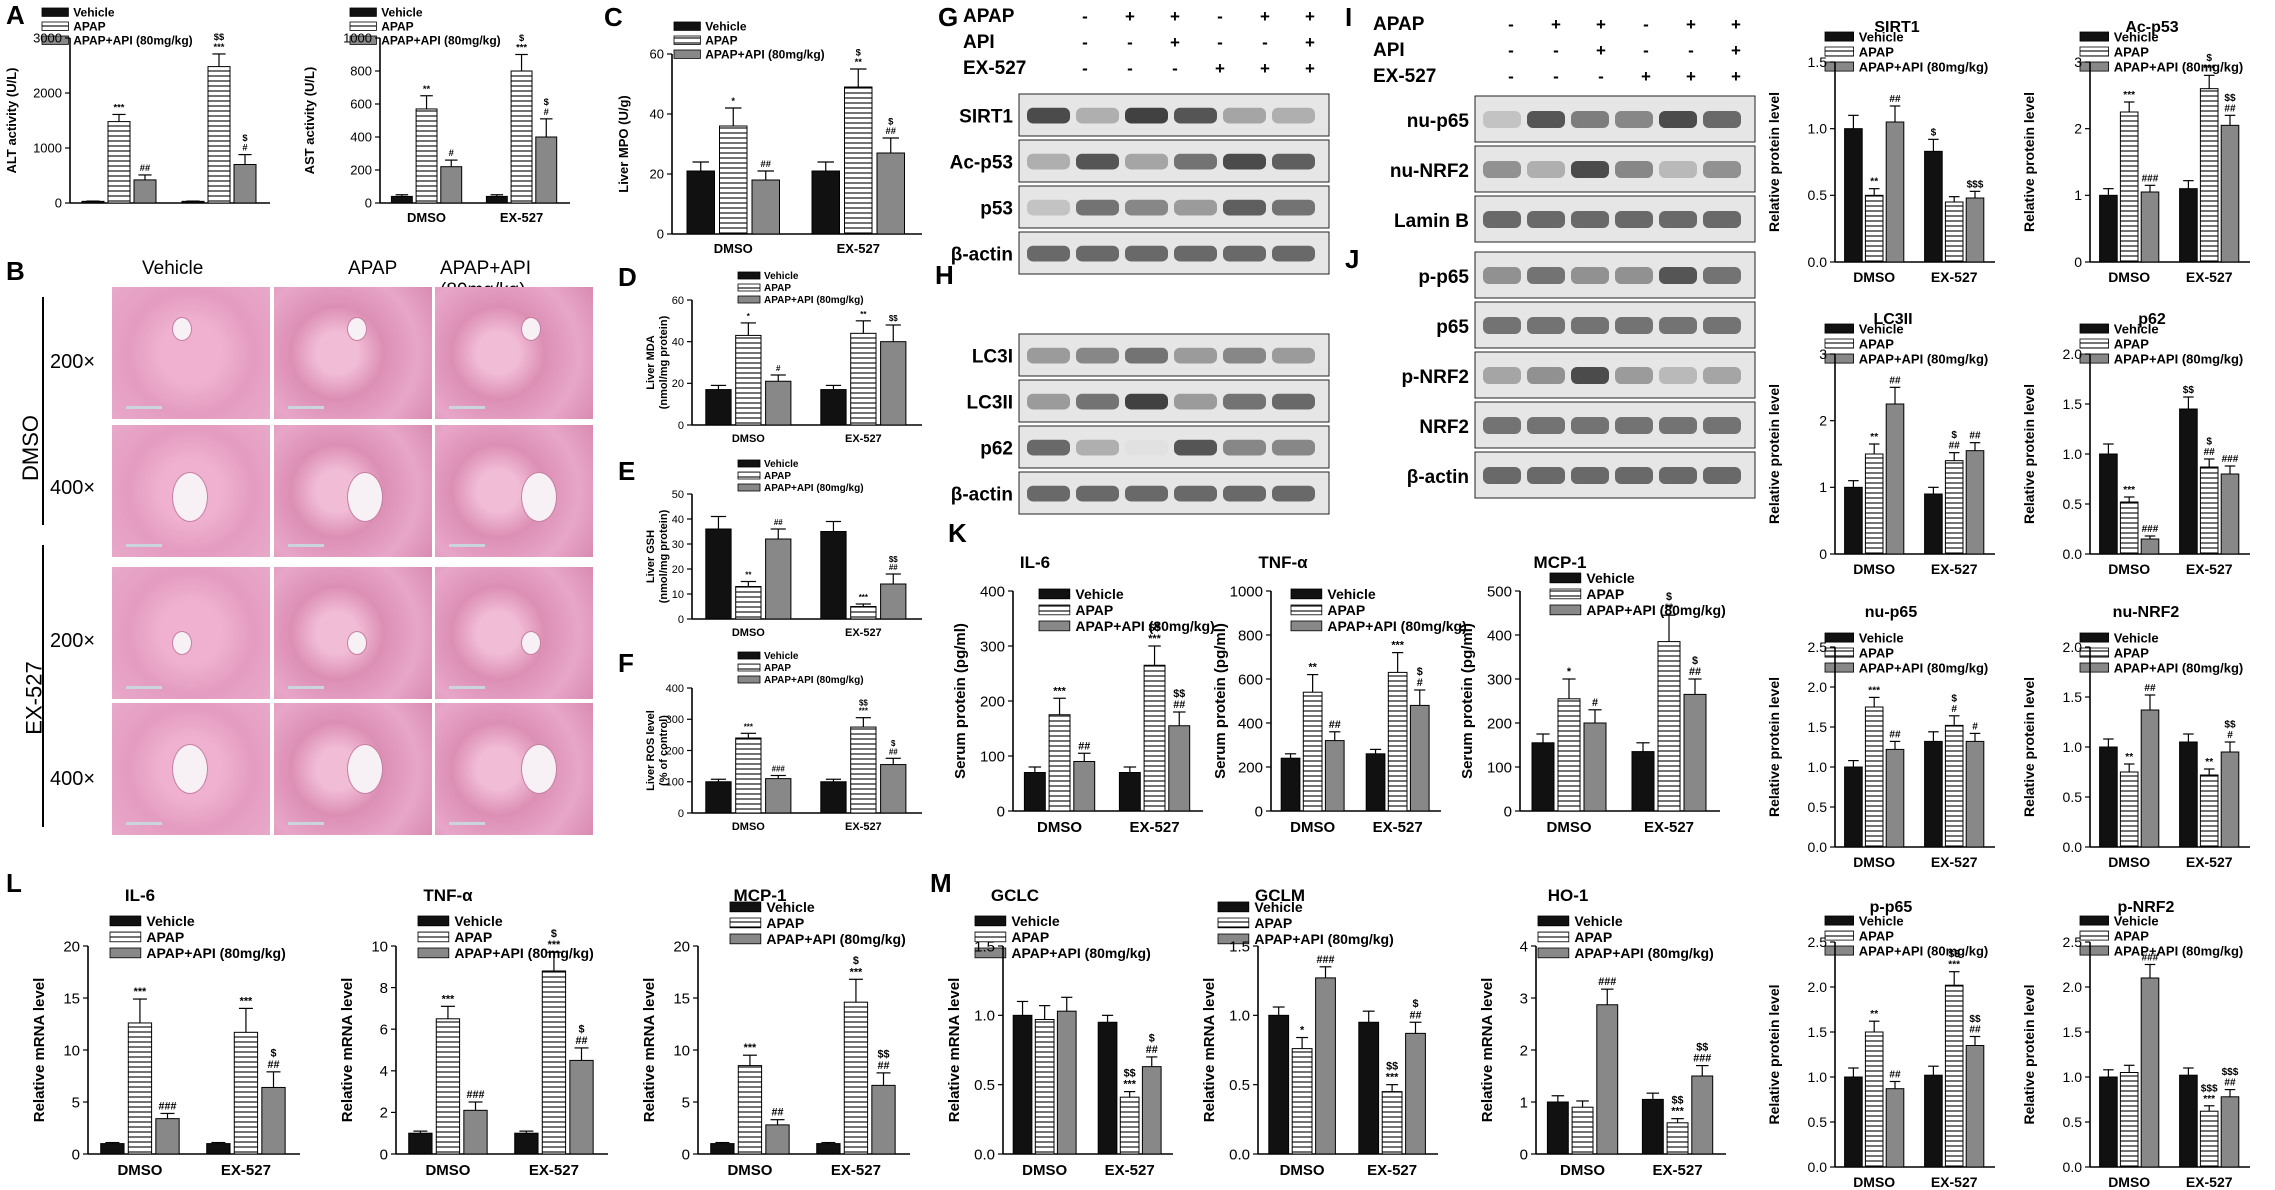  What do you see at coordinates (71, 998) in the screenshot?
I see `y-tick-label: 15` at bounding box center [71, 998].